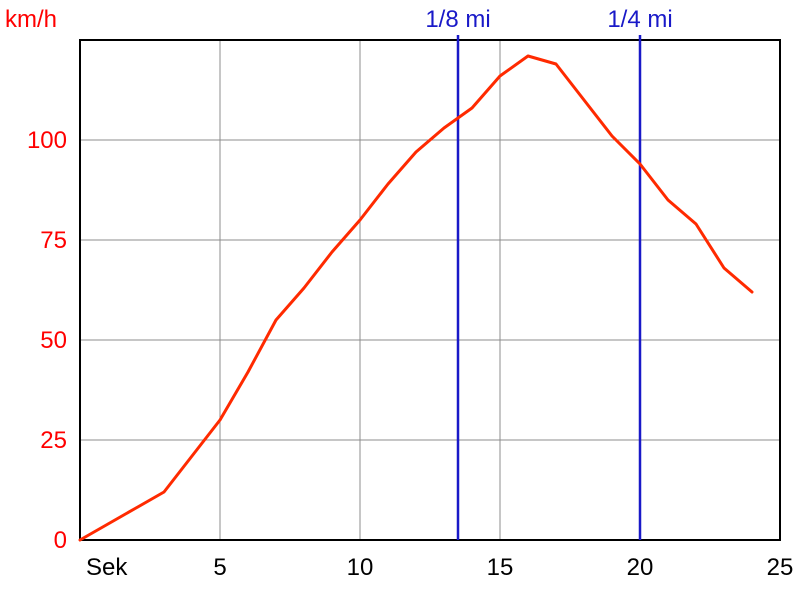 The height and width of the screenshot is (605, 800). What do you see at coordinates (780, 567) in the screenshot?
I see `x-tick-label: 25` at bounding box center [780, 567].